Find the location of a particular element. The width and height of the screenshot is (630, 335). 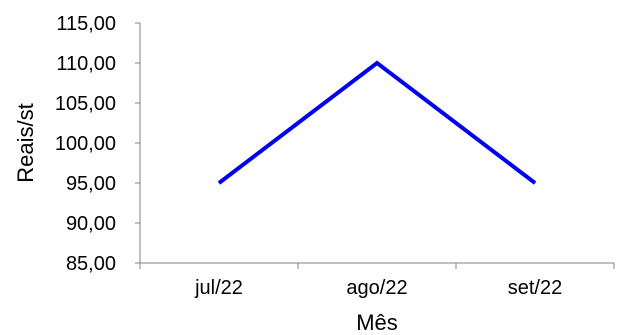

x-tick-label: ago/22 is located at coordinates (376, 288).